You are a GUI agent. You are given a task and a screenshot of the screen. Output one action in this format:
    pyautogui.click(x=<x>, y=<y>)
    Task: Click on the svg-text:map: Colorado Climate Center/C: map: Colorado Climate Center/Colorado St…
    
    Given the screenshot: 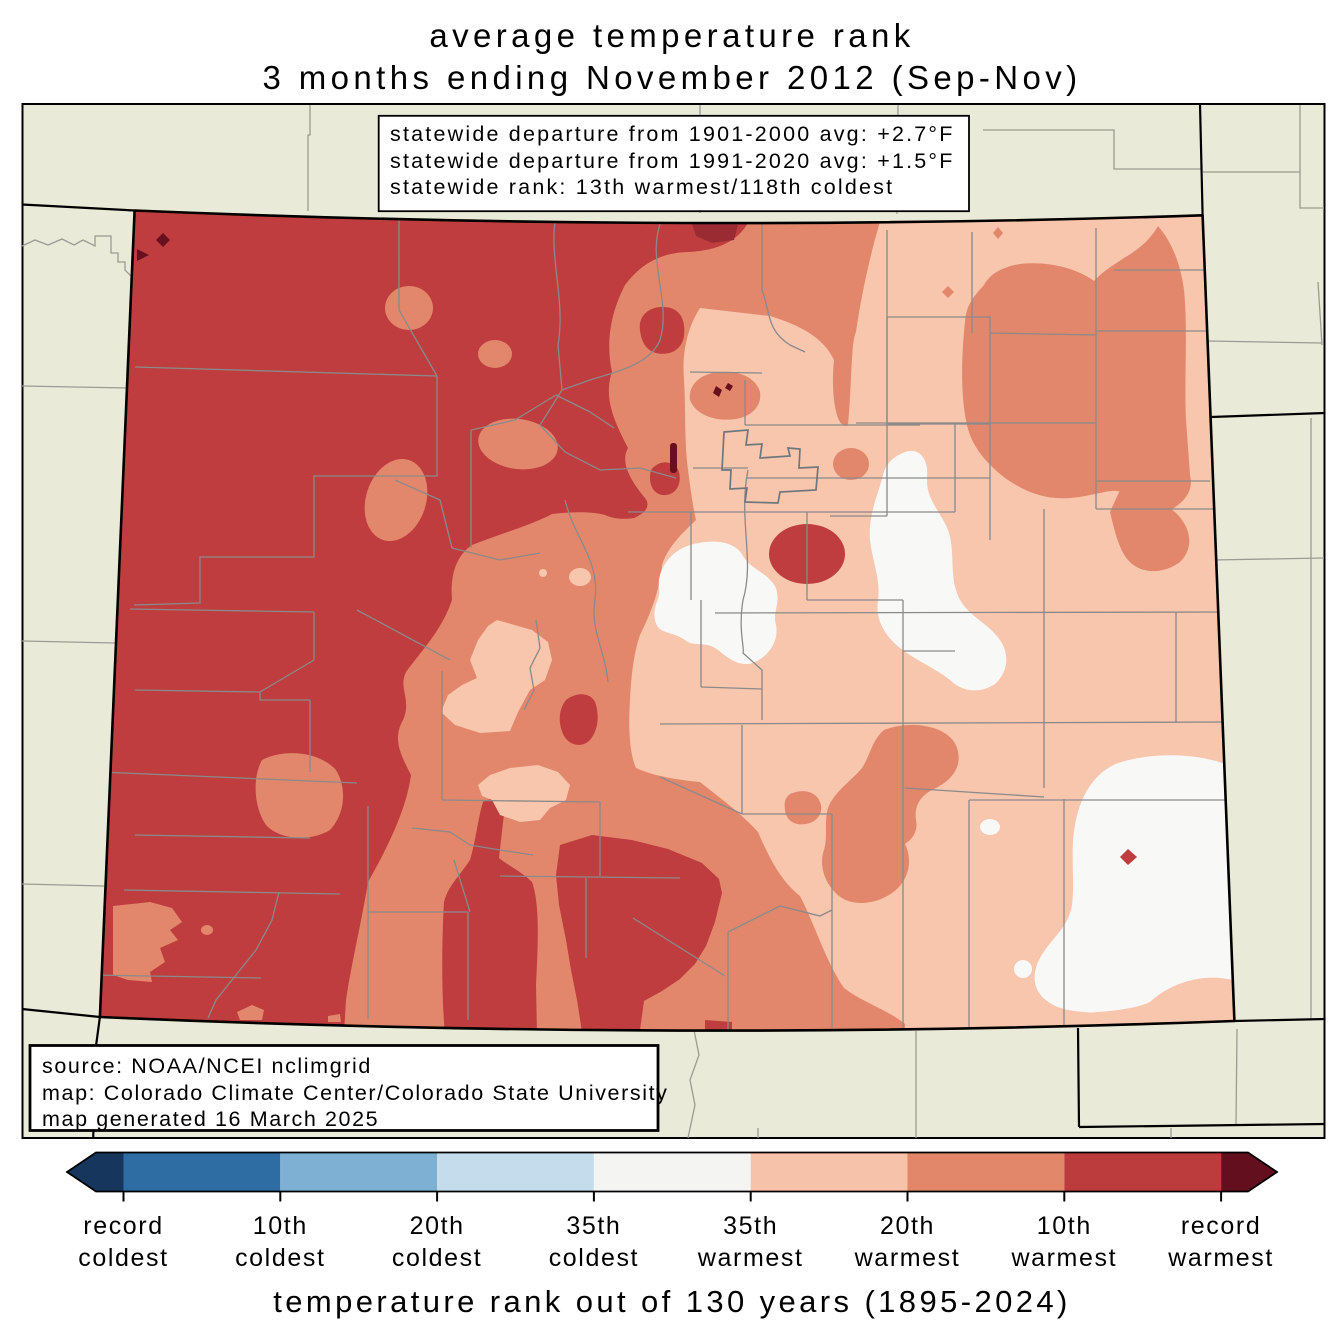 What is the action you would take?
    pyautogui.click(x=355, y=1093)
    